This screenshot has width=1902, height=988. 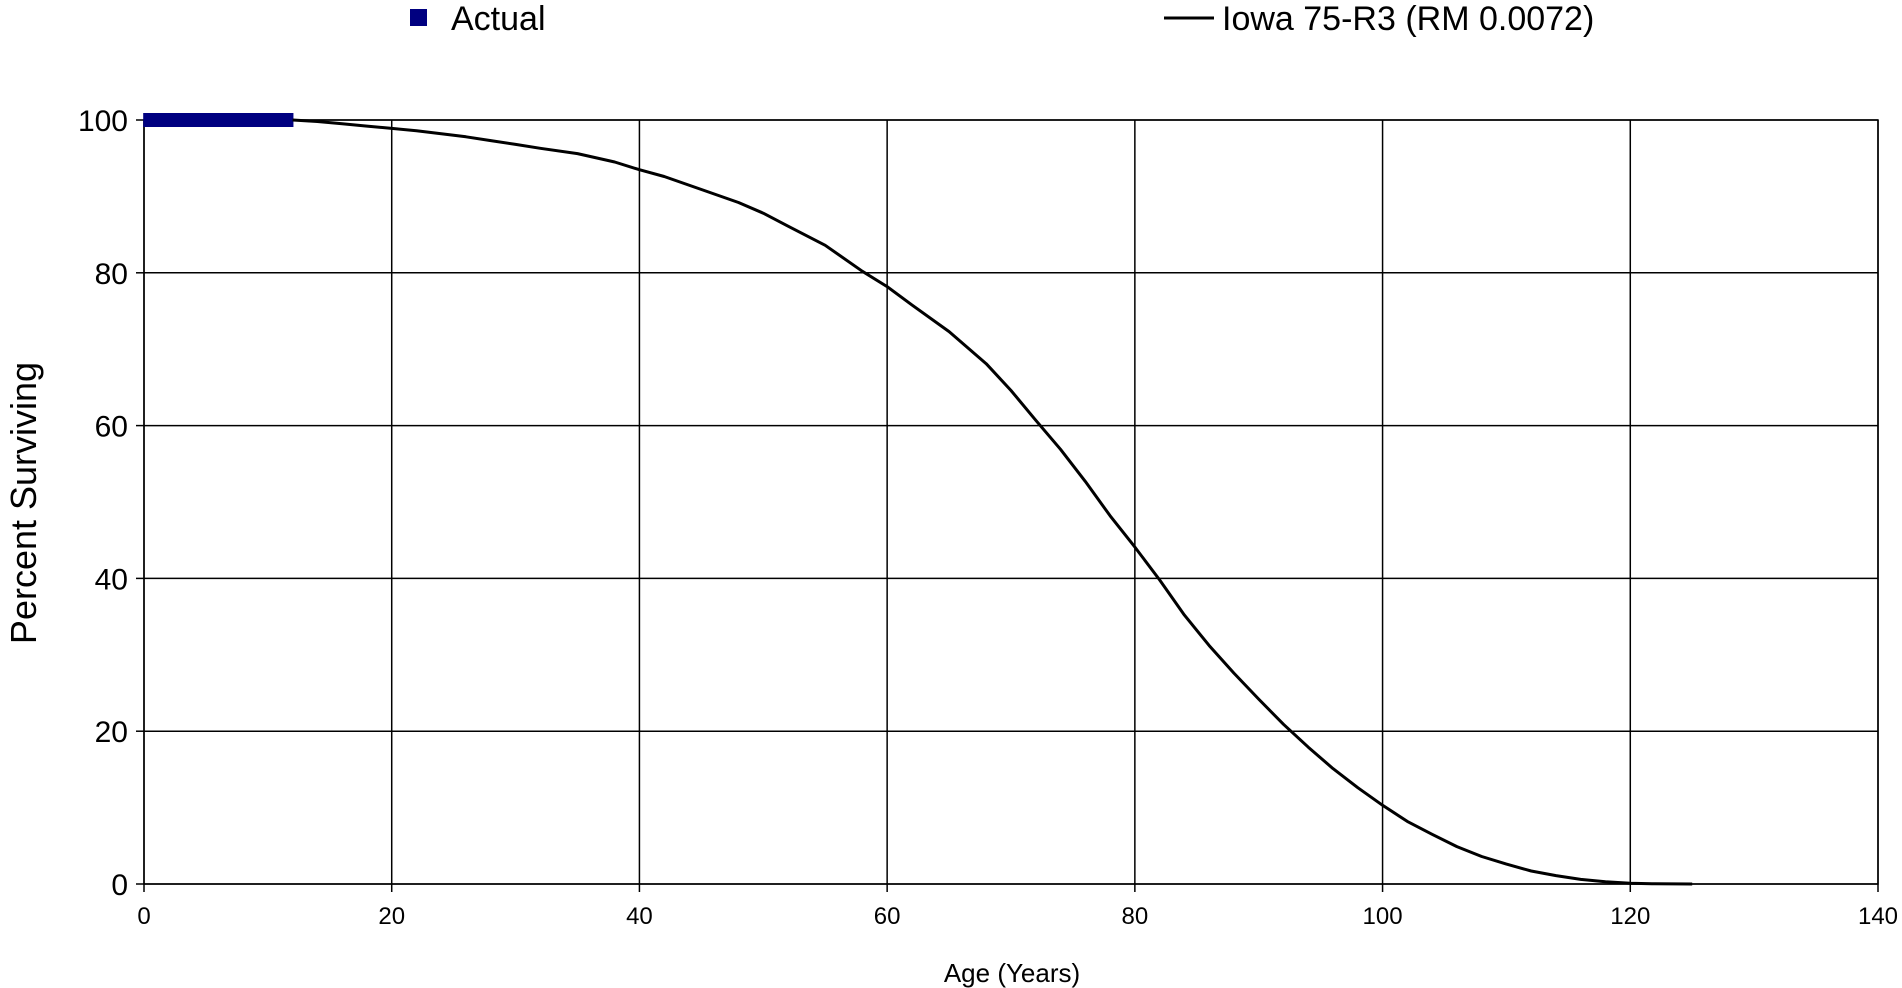 I want to click on legend-label-actual: Actual, so click(x=498, y=19).